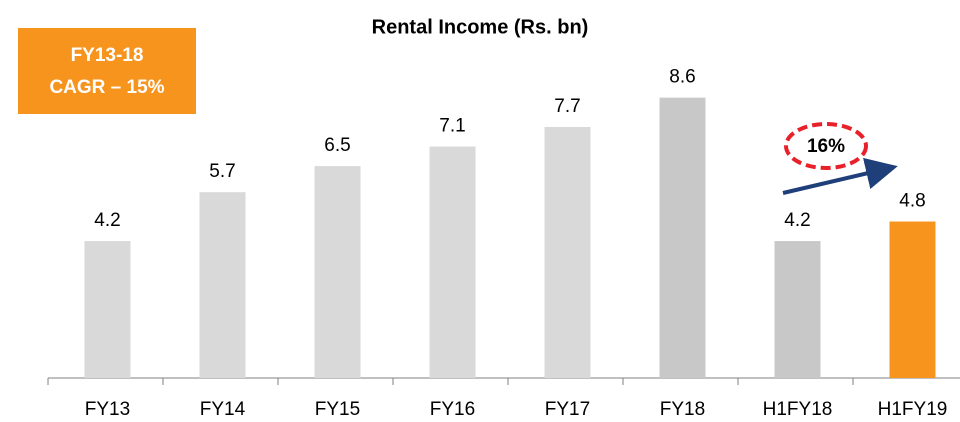  I want to click on growth-arrow, so click(840, 176).